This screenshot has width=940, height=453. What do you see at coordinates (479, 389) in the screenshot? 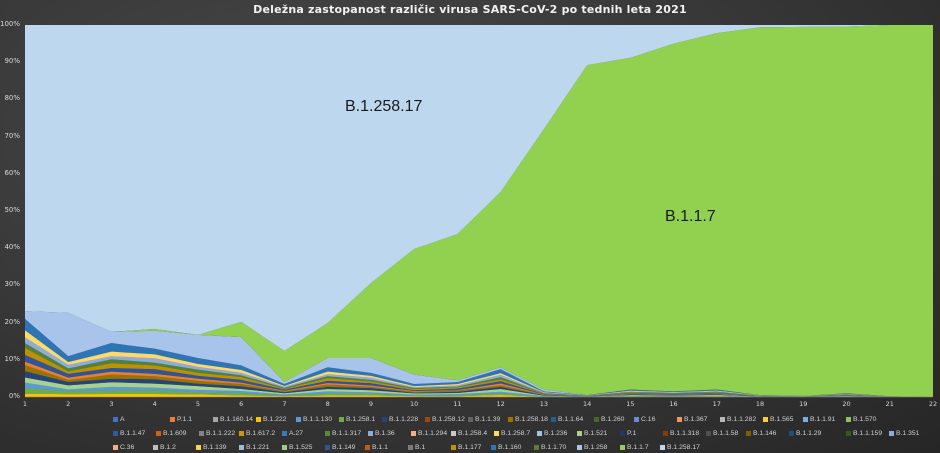
I see `minor-variant-band` at bounding box center [479, 389].